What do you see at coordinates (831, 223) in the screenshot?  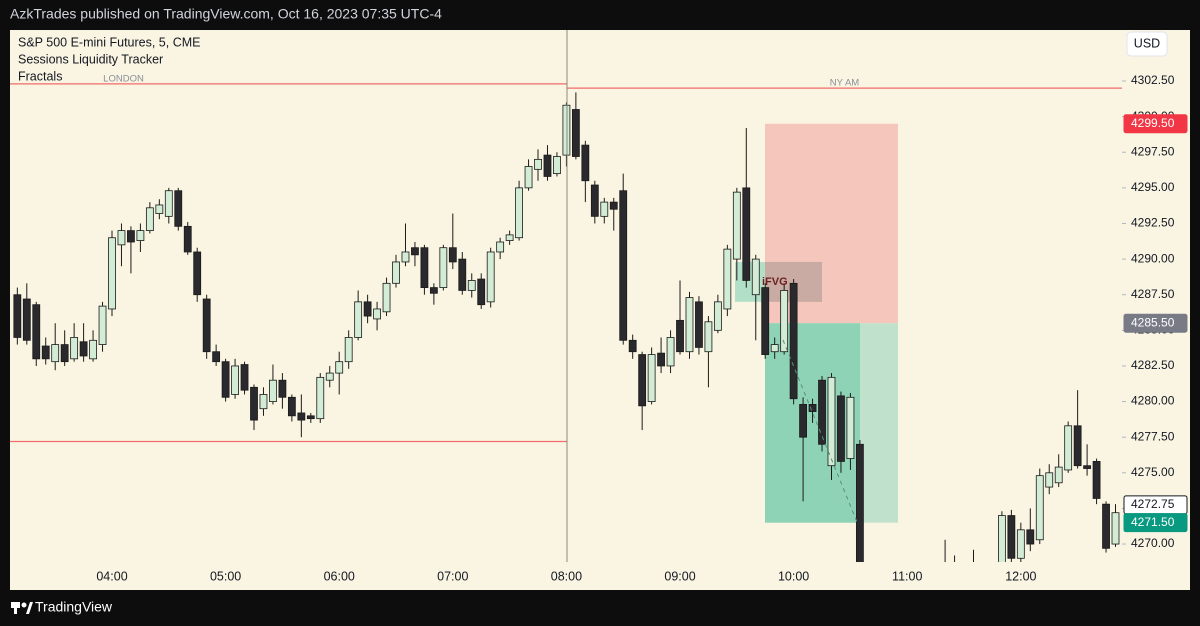 I see `stop-zone` at bounding box center [831, 223].